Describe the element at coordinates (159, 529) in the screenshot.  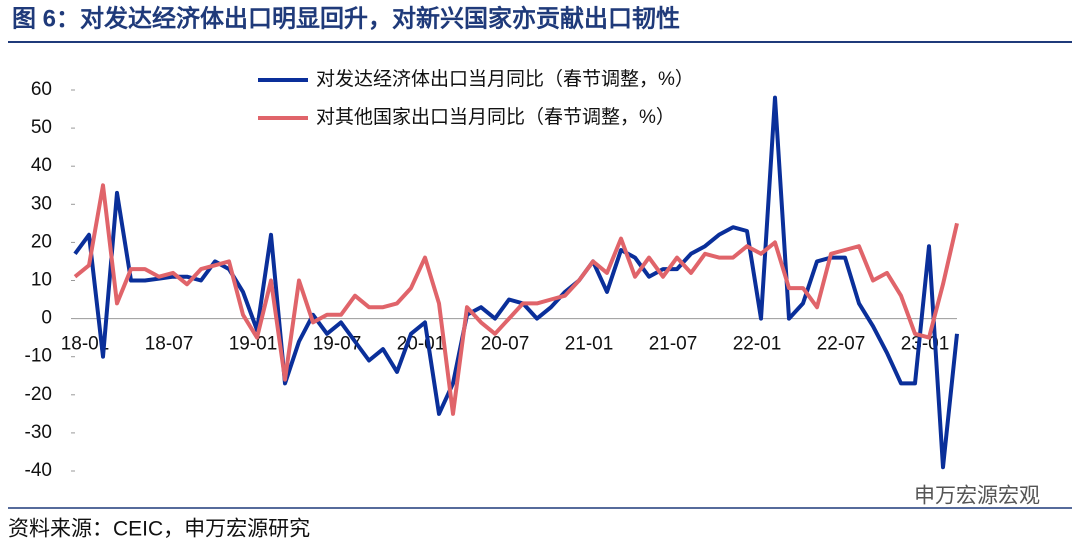
I see `source: 资料来源：CEIC，申万宏源研究` at that location.